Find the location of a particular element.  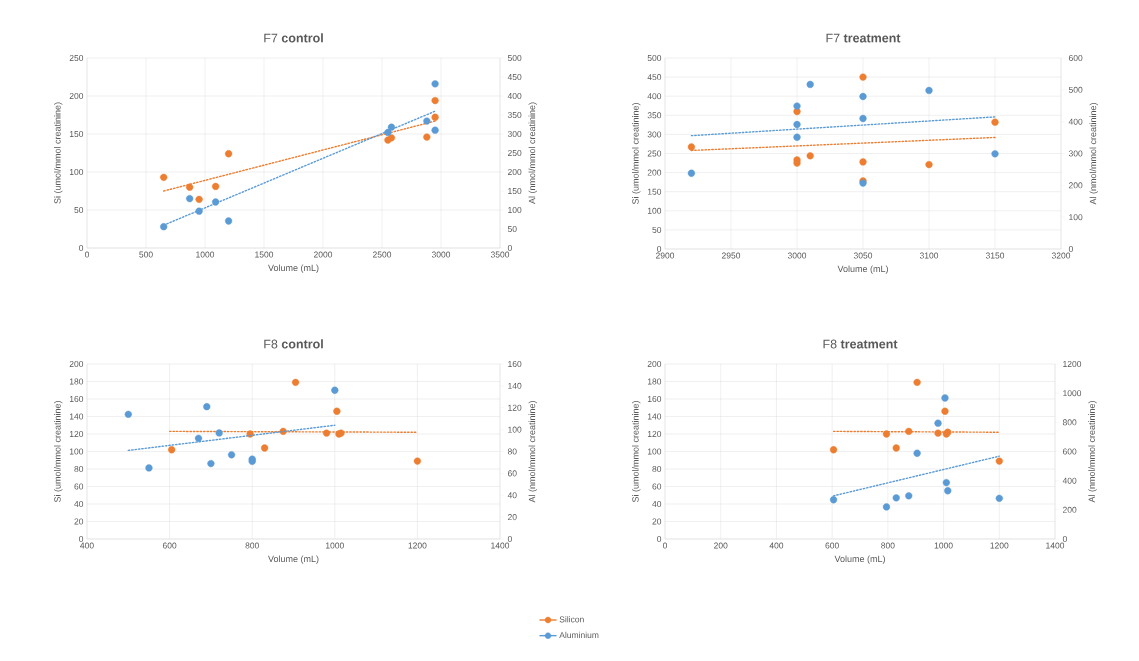

x-tick-label: 3200 is located at coordinates (1061, 255).